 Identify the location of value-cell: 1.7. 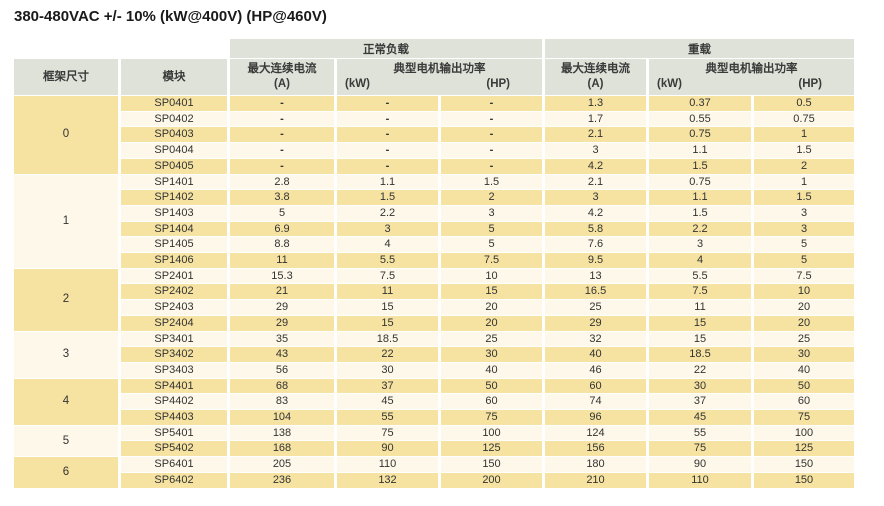
(595, 119).